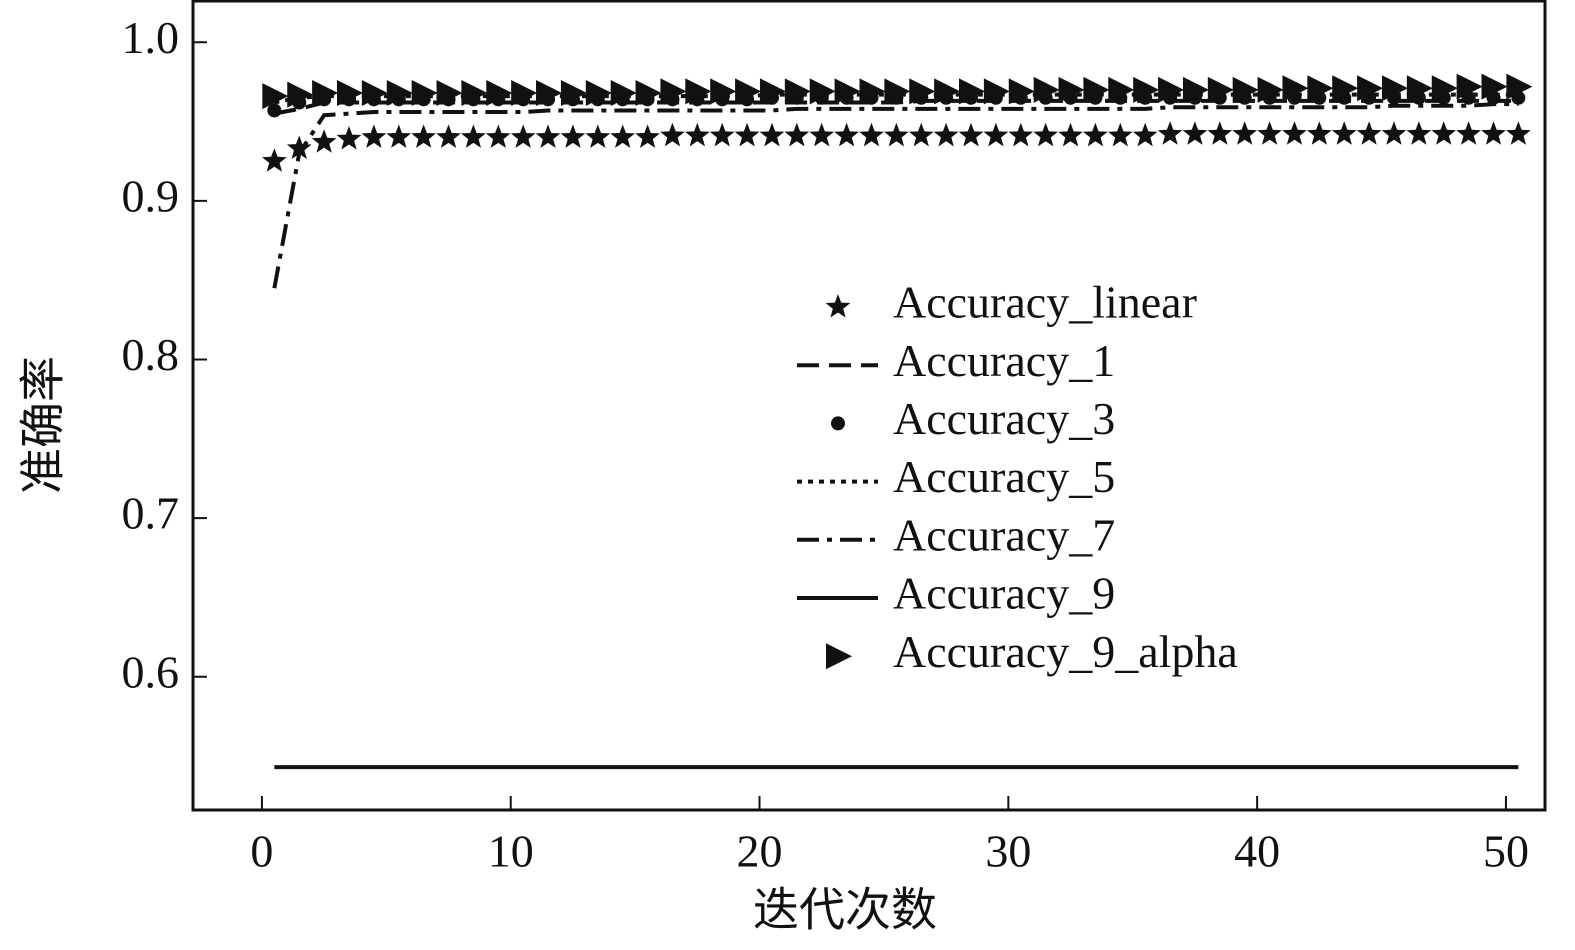  Describe the element at coordinates (261, 851) in the screenshot. I see `x-tick-label: 0` at that location.